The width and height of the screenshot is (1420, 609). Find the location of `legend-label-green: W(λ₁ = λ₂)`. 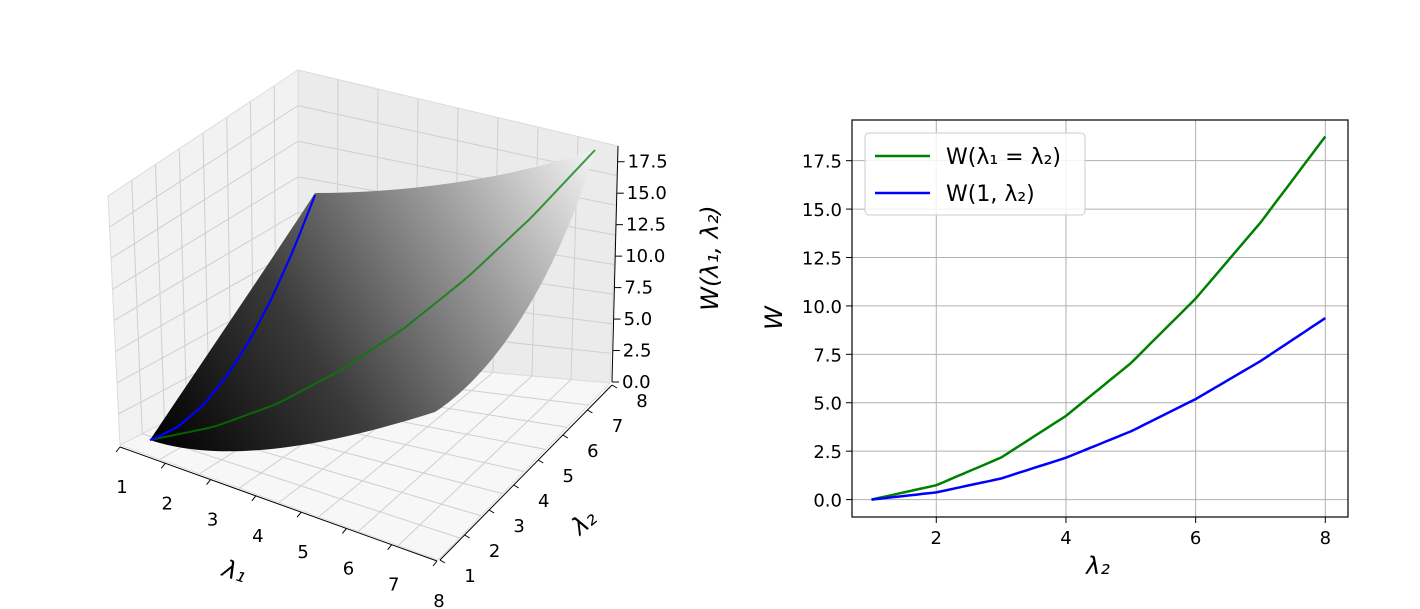

legend-label-green: W(λ₁ = λ₂) is located at coordinates (1003, 157).